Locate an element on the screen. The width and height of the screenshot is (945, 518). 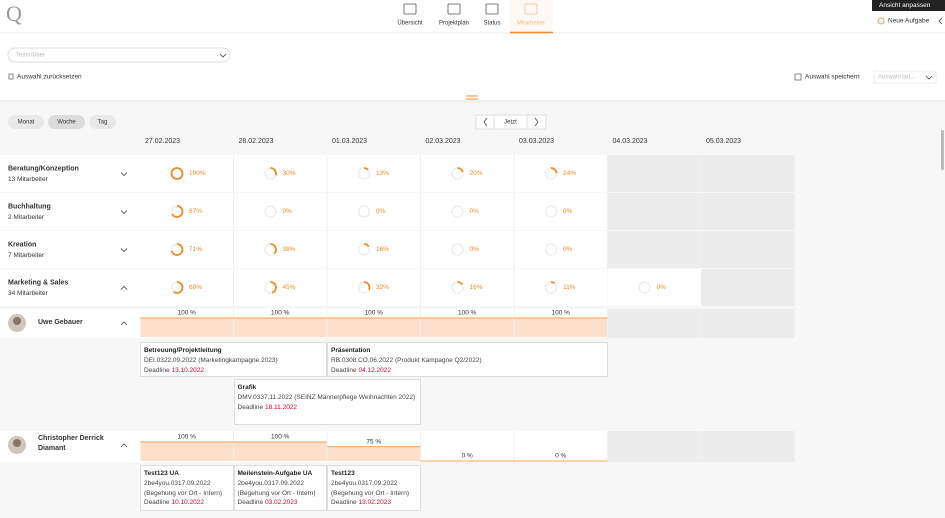
collapse-arrow is located at coordinates (940, 21).